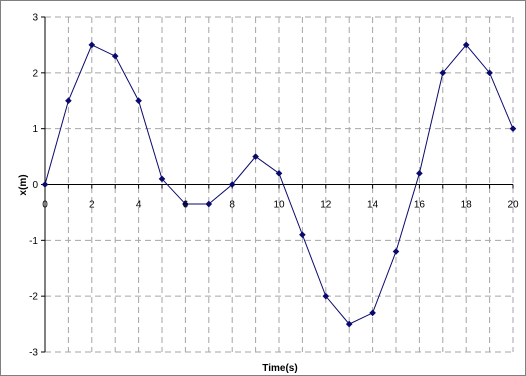 This screenshot has width=526, height=376. What do you see at coordinates (279, 368) in the screenshot?
I see `x-axis-title: Time(s)` at bounding box center [279, 368].